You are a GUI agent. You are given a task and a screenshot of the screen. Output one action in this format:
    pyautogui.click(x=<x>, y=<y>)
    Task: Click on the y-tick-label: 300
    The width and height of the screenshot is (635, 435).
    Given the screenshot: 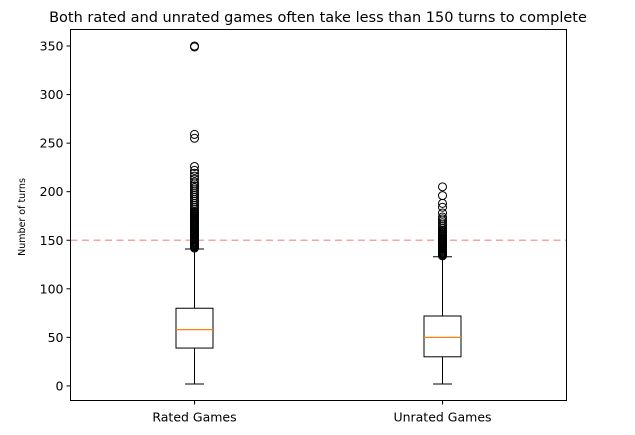 What is the action you would take?
    pyautogui.click(x=52, y=94)
    